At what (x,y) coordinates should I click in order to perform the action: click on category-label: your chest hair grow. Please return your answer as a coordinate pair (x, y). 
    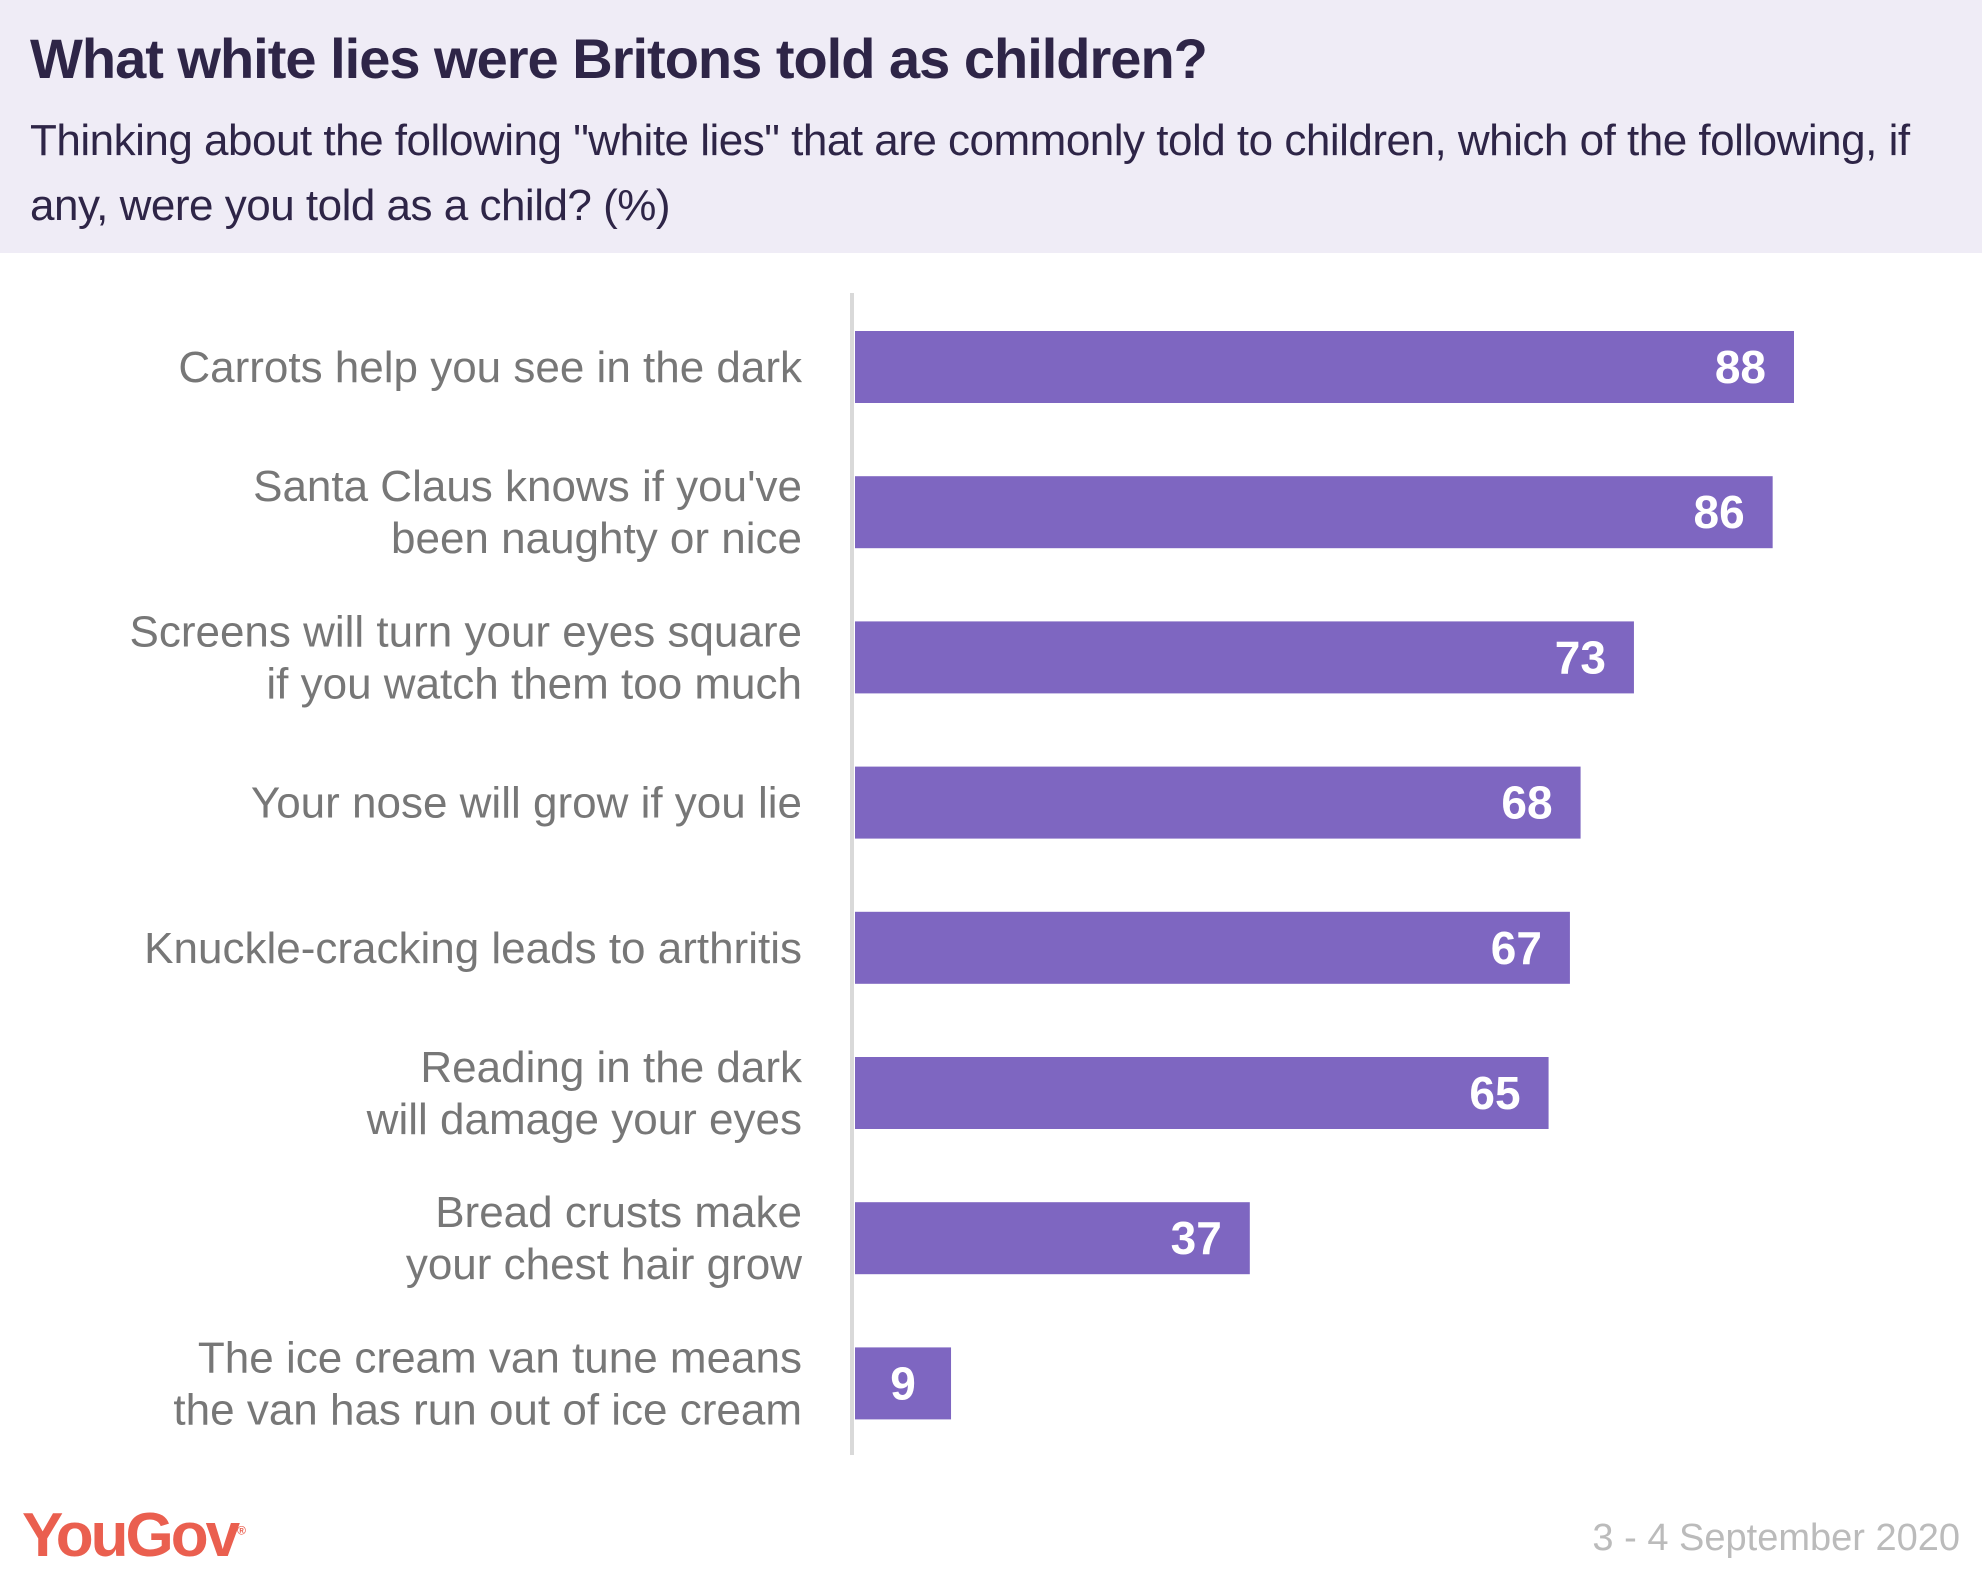
    Looking at the image, I should click on (604, 1264).